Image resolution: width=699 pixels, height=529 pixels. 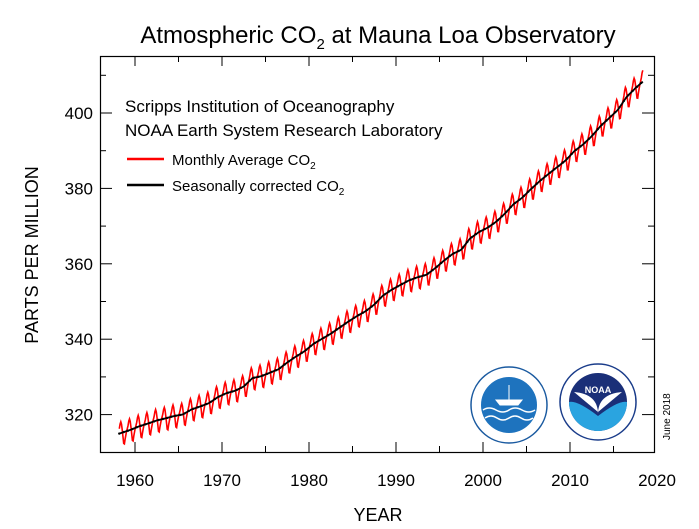 What do you see at coordinates (509, 405) in the screenshot?
I see `scripps-logo` at bounding box center [509, 405].